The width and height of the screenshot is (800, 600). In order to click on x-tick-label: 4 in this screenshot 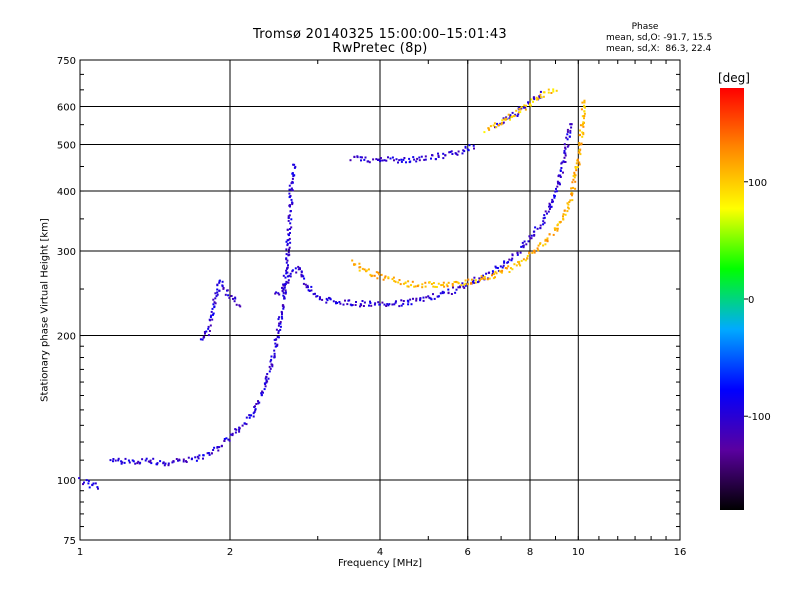, I will do `click(380, 552)`.